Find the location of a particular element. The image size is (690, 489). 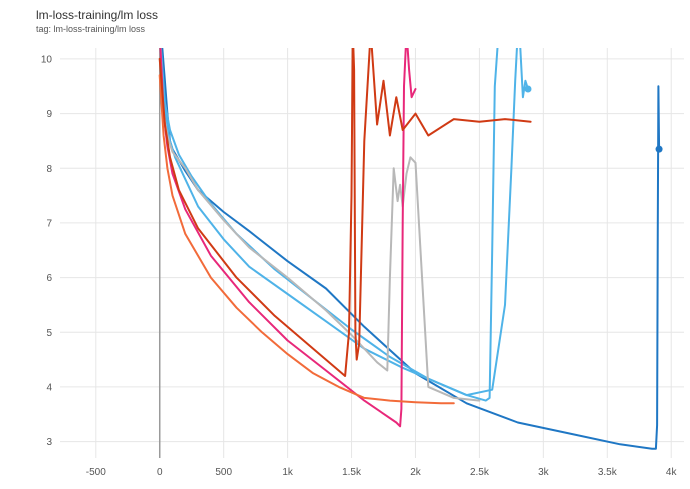

y-tick-label: 6 is located at coordinates (49, 278).